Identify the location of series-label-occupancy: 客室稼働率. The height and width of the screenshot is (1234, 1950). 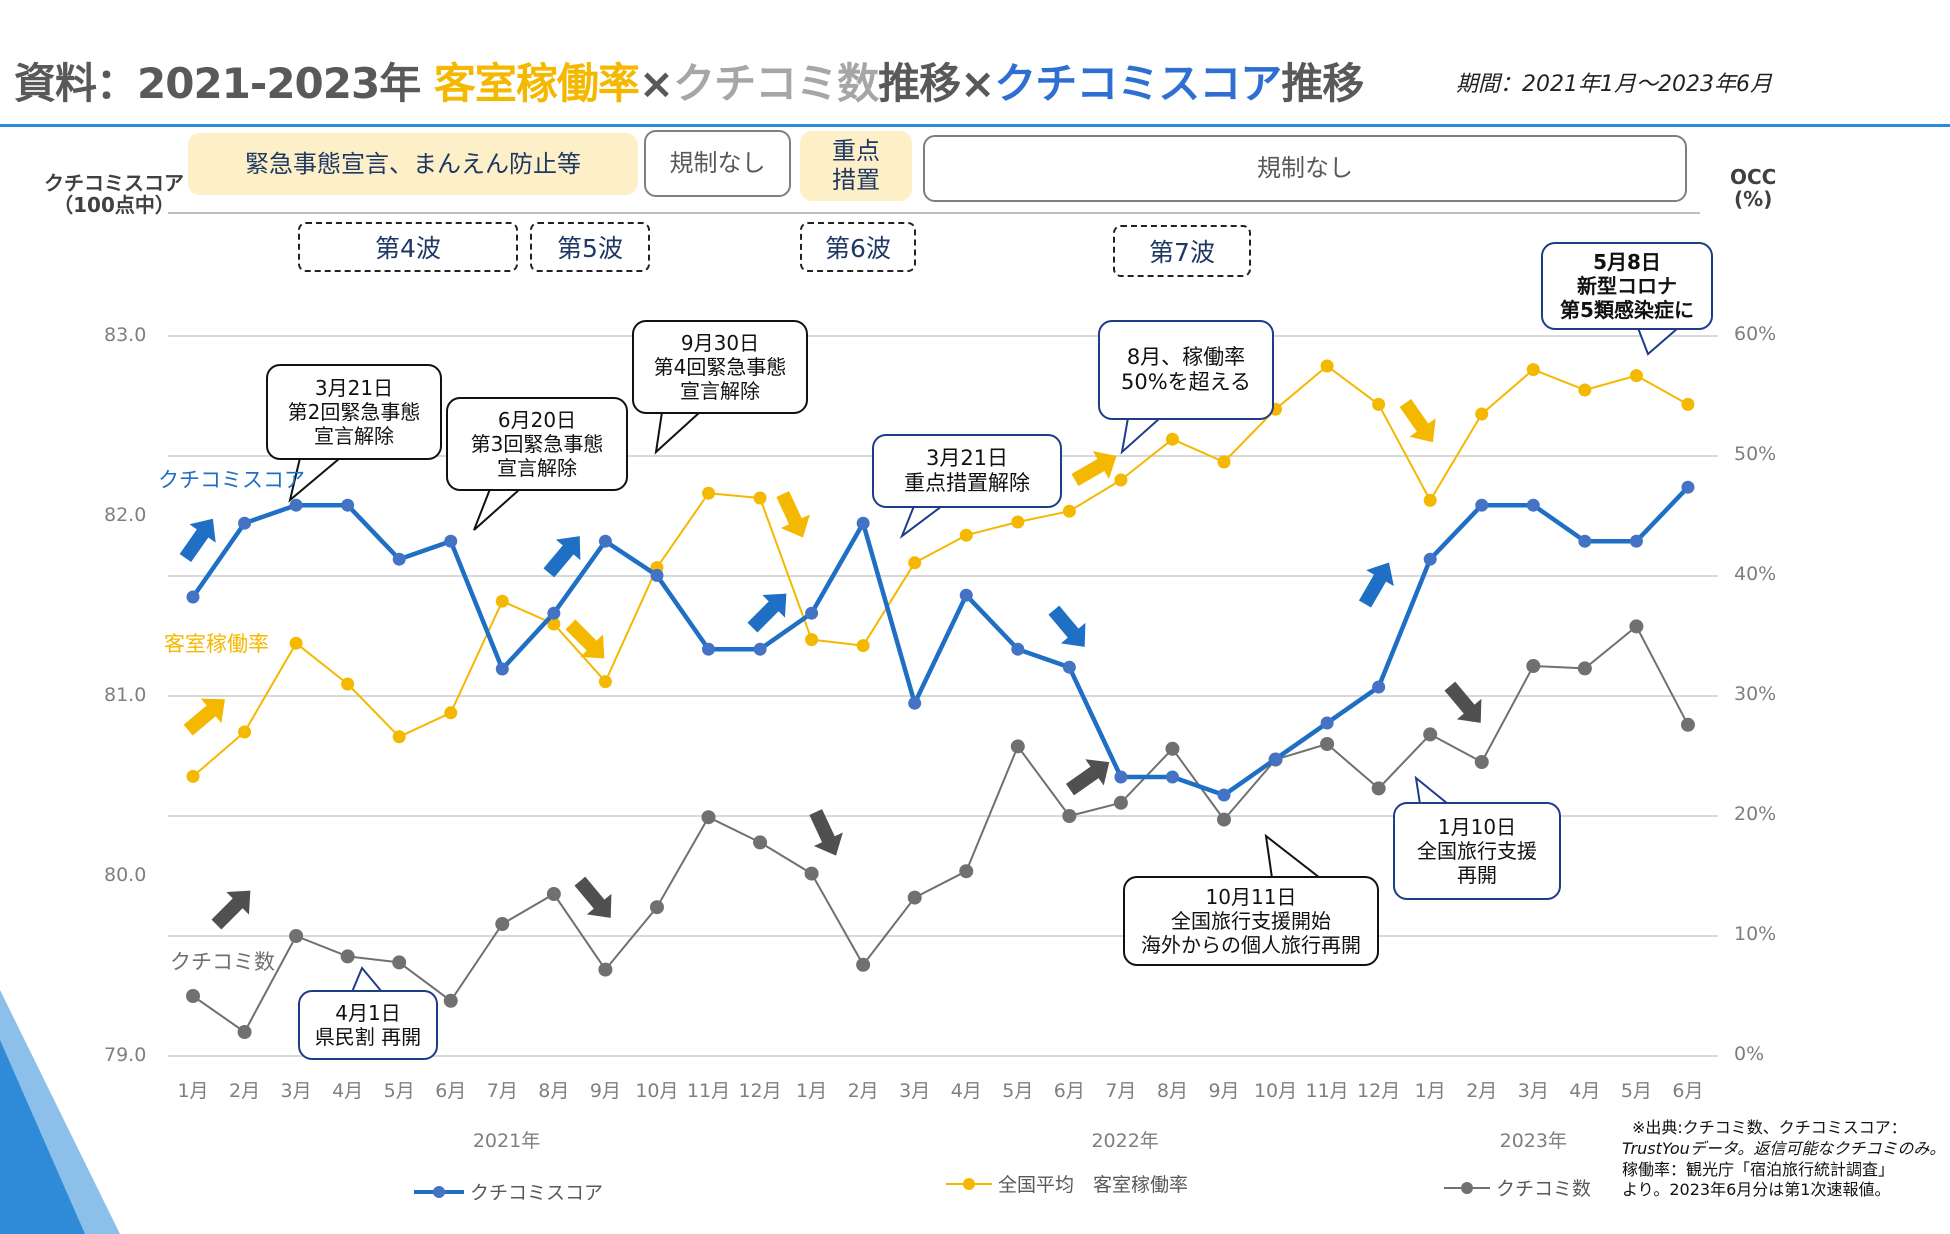
(216, 644).